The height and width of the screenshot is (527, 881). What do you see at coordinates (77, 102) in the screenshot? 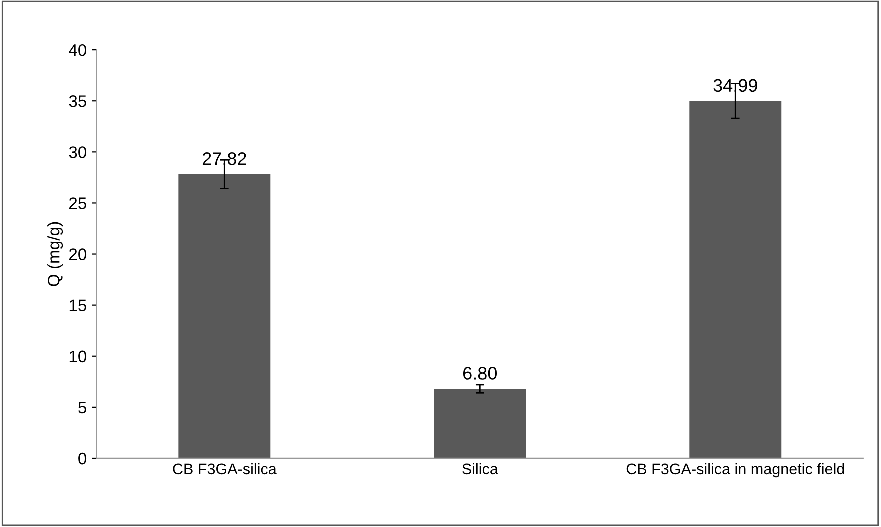
I see `y-tick-label: 35` at bounding box center [77, 102].